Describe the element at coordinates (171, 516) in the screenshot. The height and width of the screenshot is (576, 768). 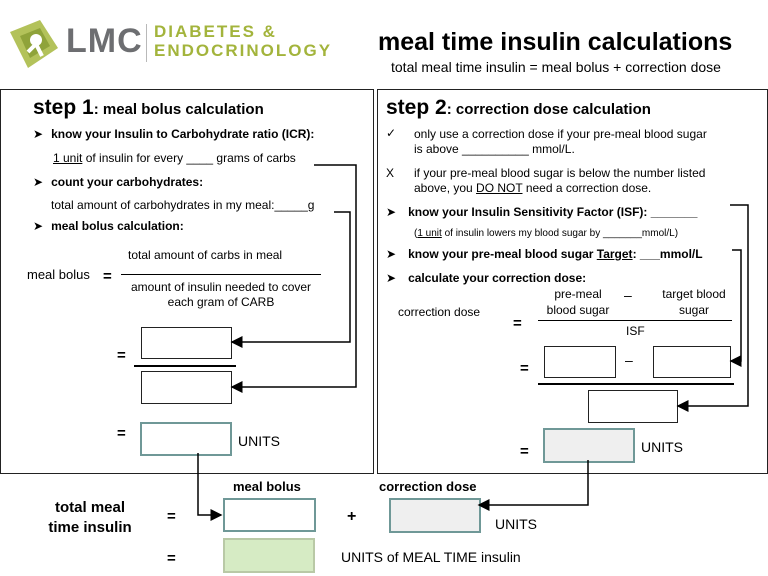
I see `total-equals: =` at that location.